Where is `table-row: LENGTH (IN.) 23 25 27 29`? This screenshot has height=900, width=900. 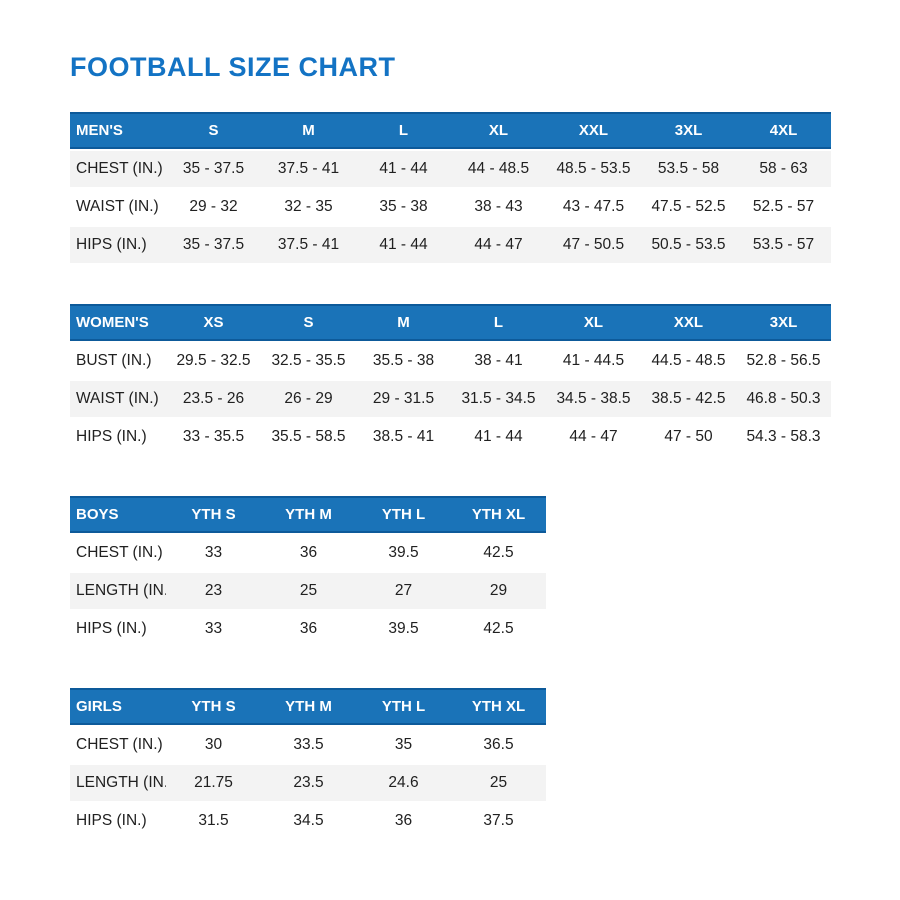
table-row: LENGTH (IN.) 23 25 27 29 is located at coordinates (308, 591).